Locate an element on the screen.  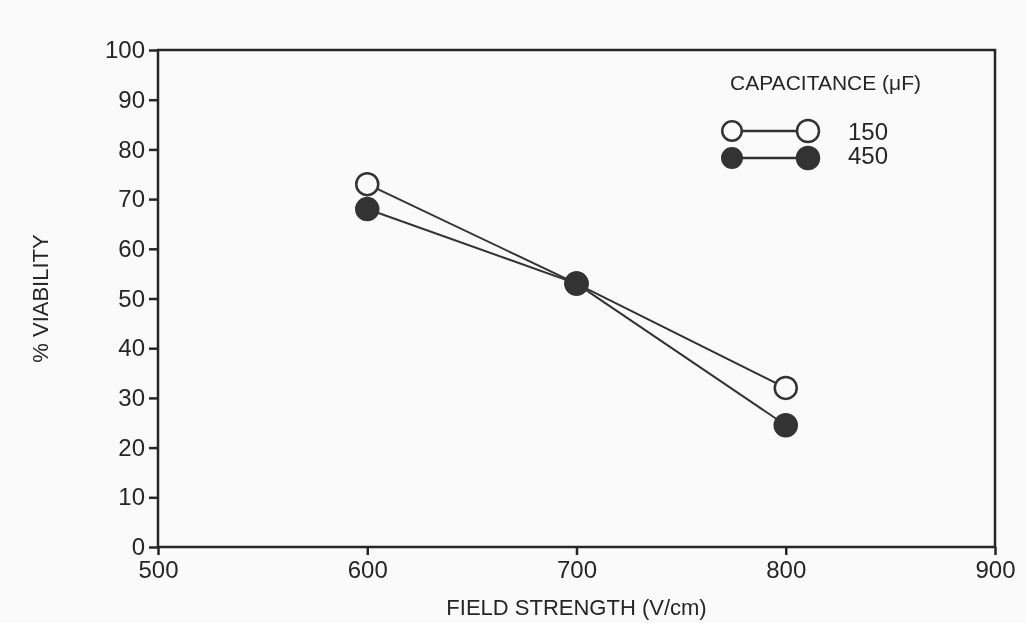
x-tick-label: 900 is located at coordinates (995, 570).